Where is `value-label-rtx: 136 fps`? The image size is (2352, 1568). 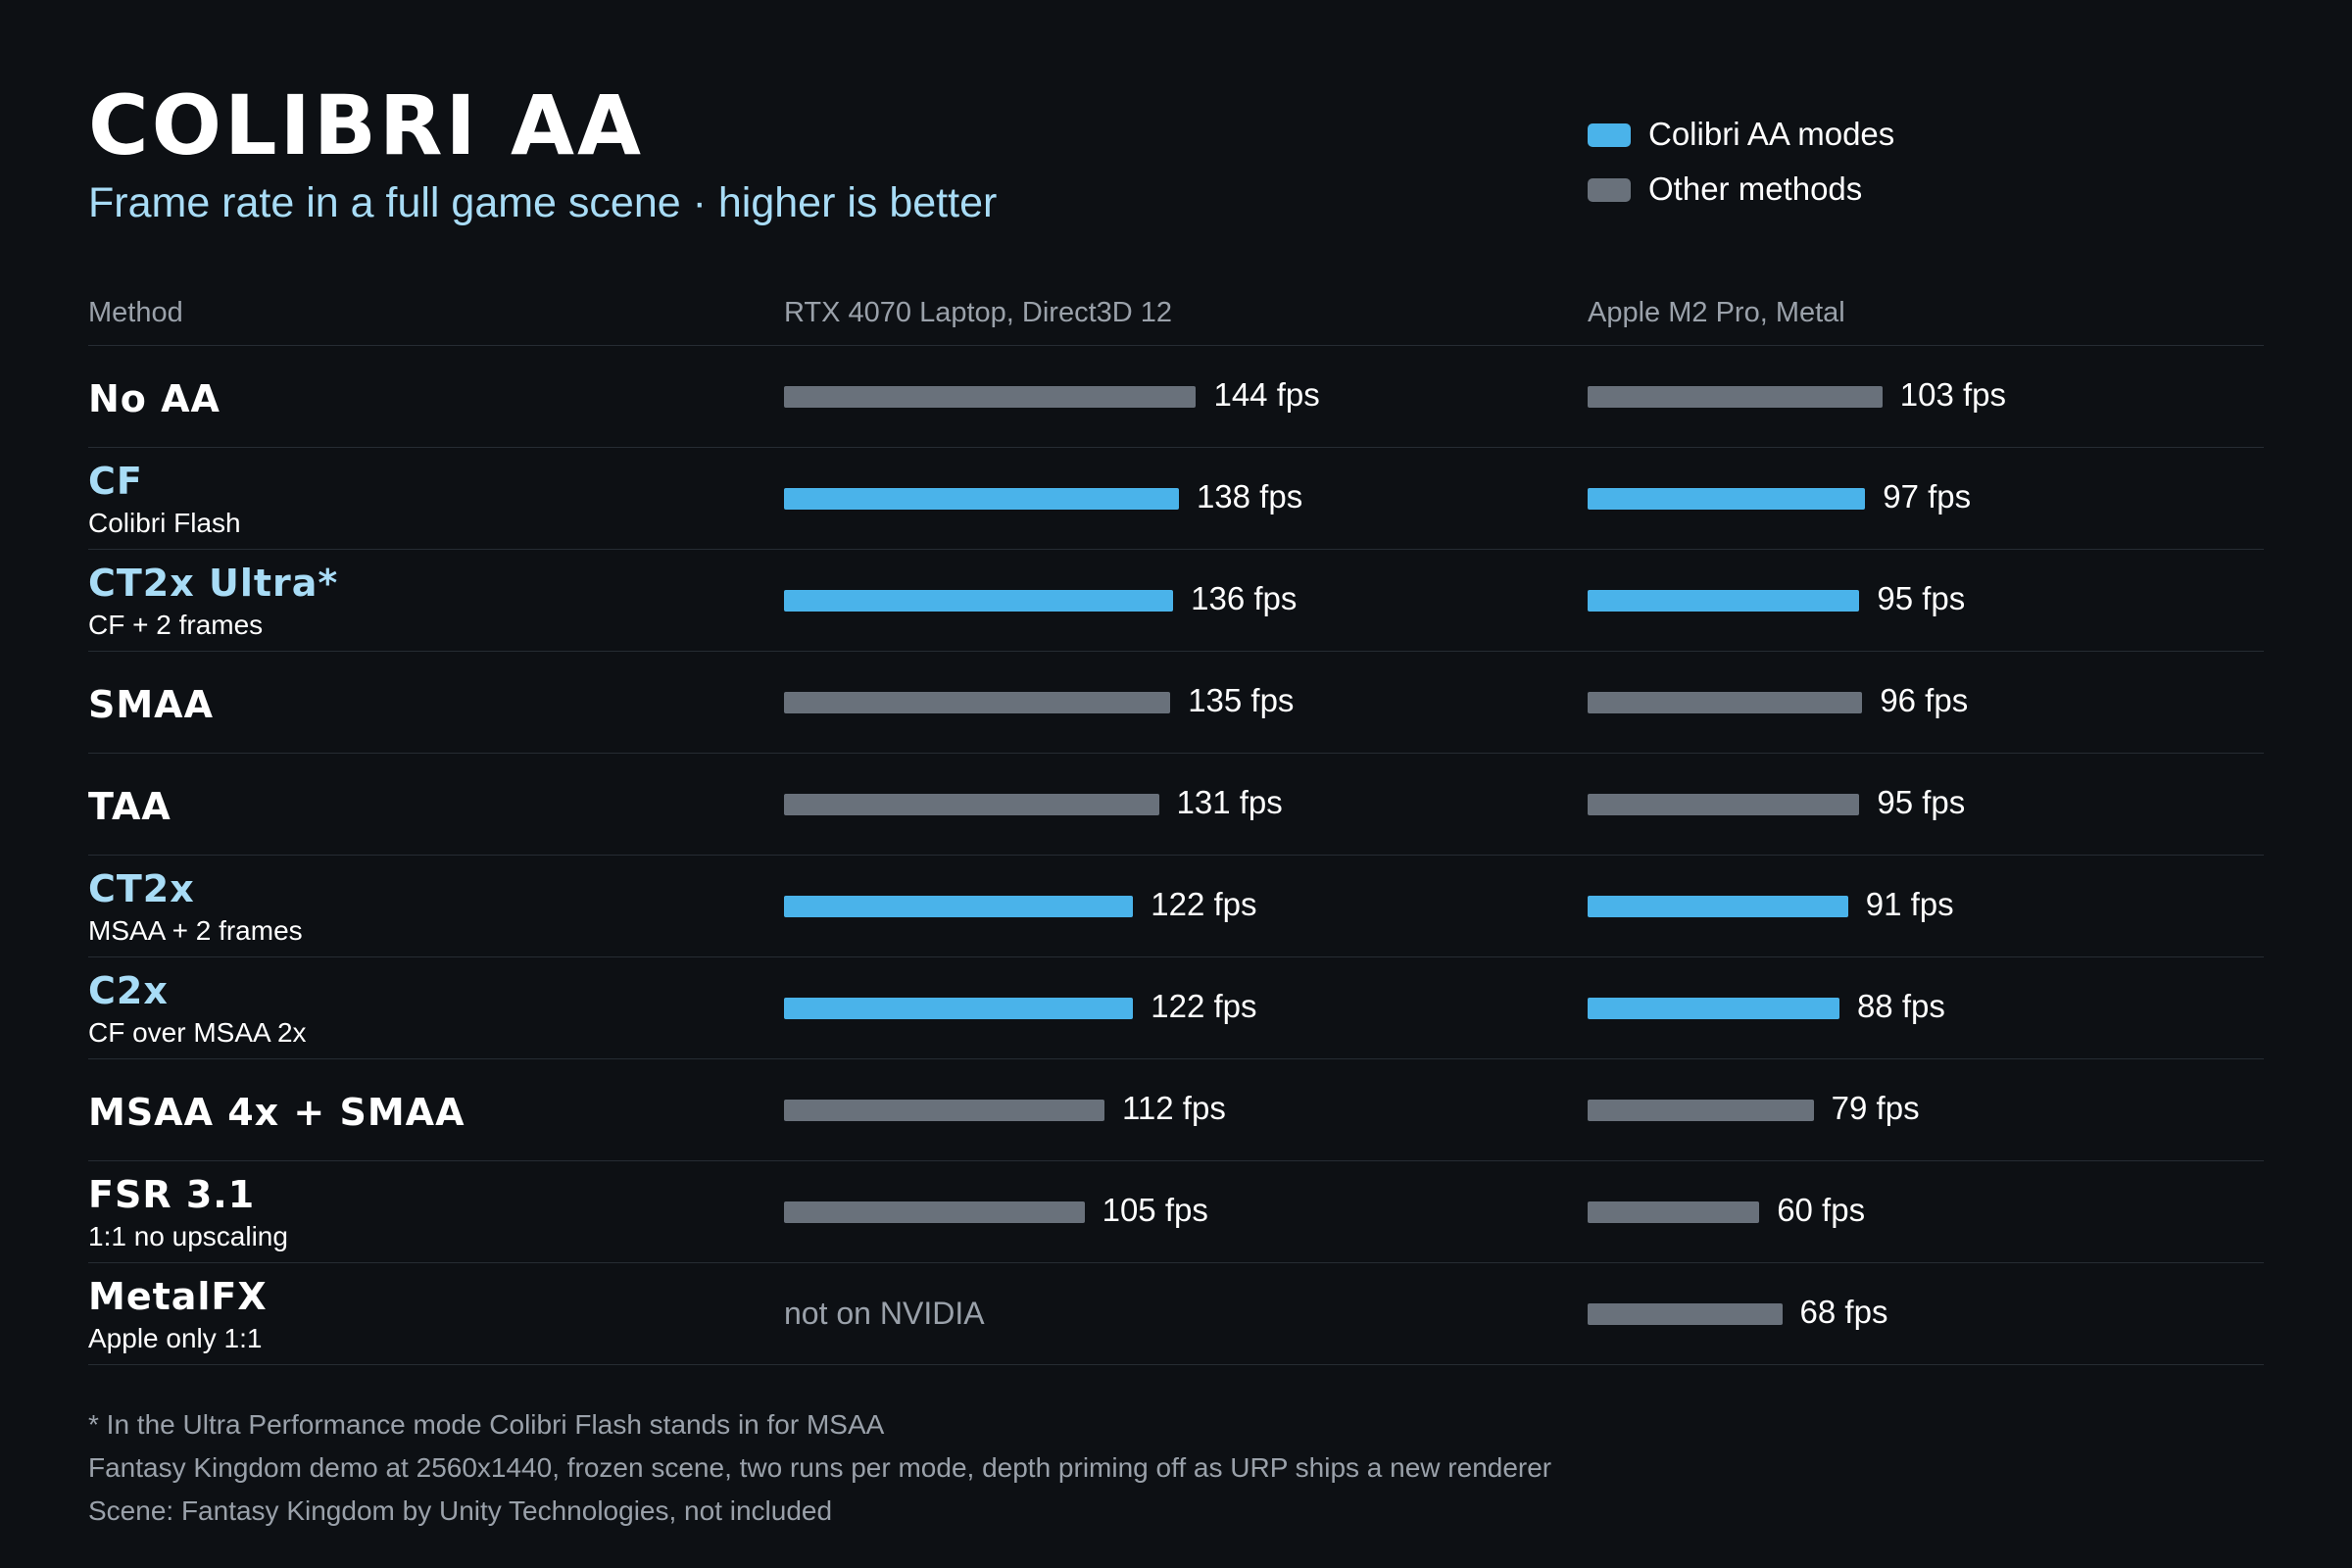
value-label-rtx: 136 fps is located at coordinates (1244, 598).